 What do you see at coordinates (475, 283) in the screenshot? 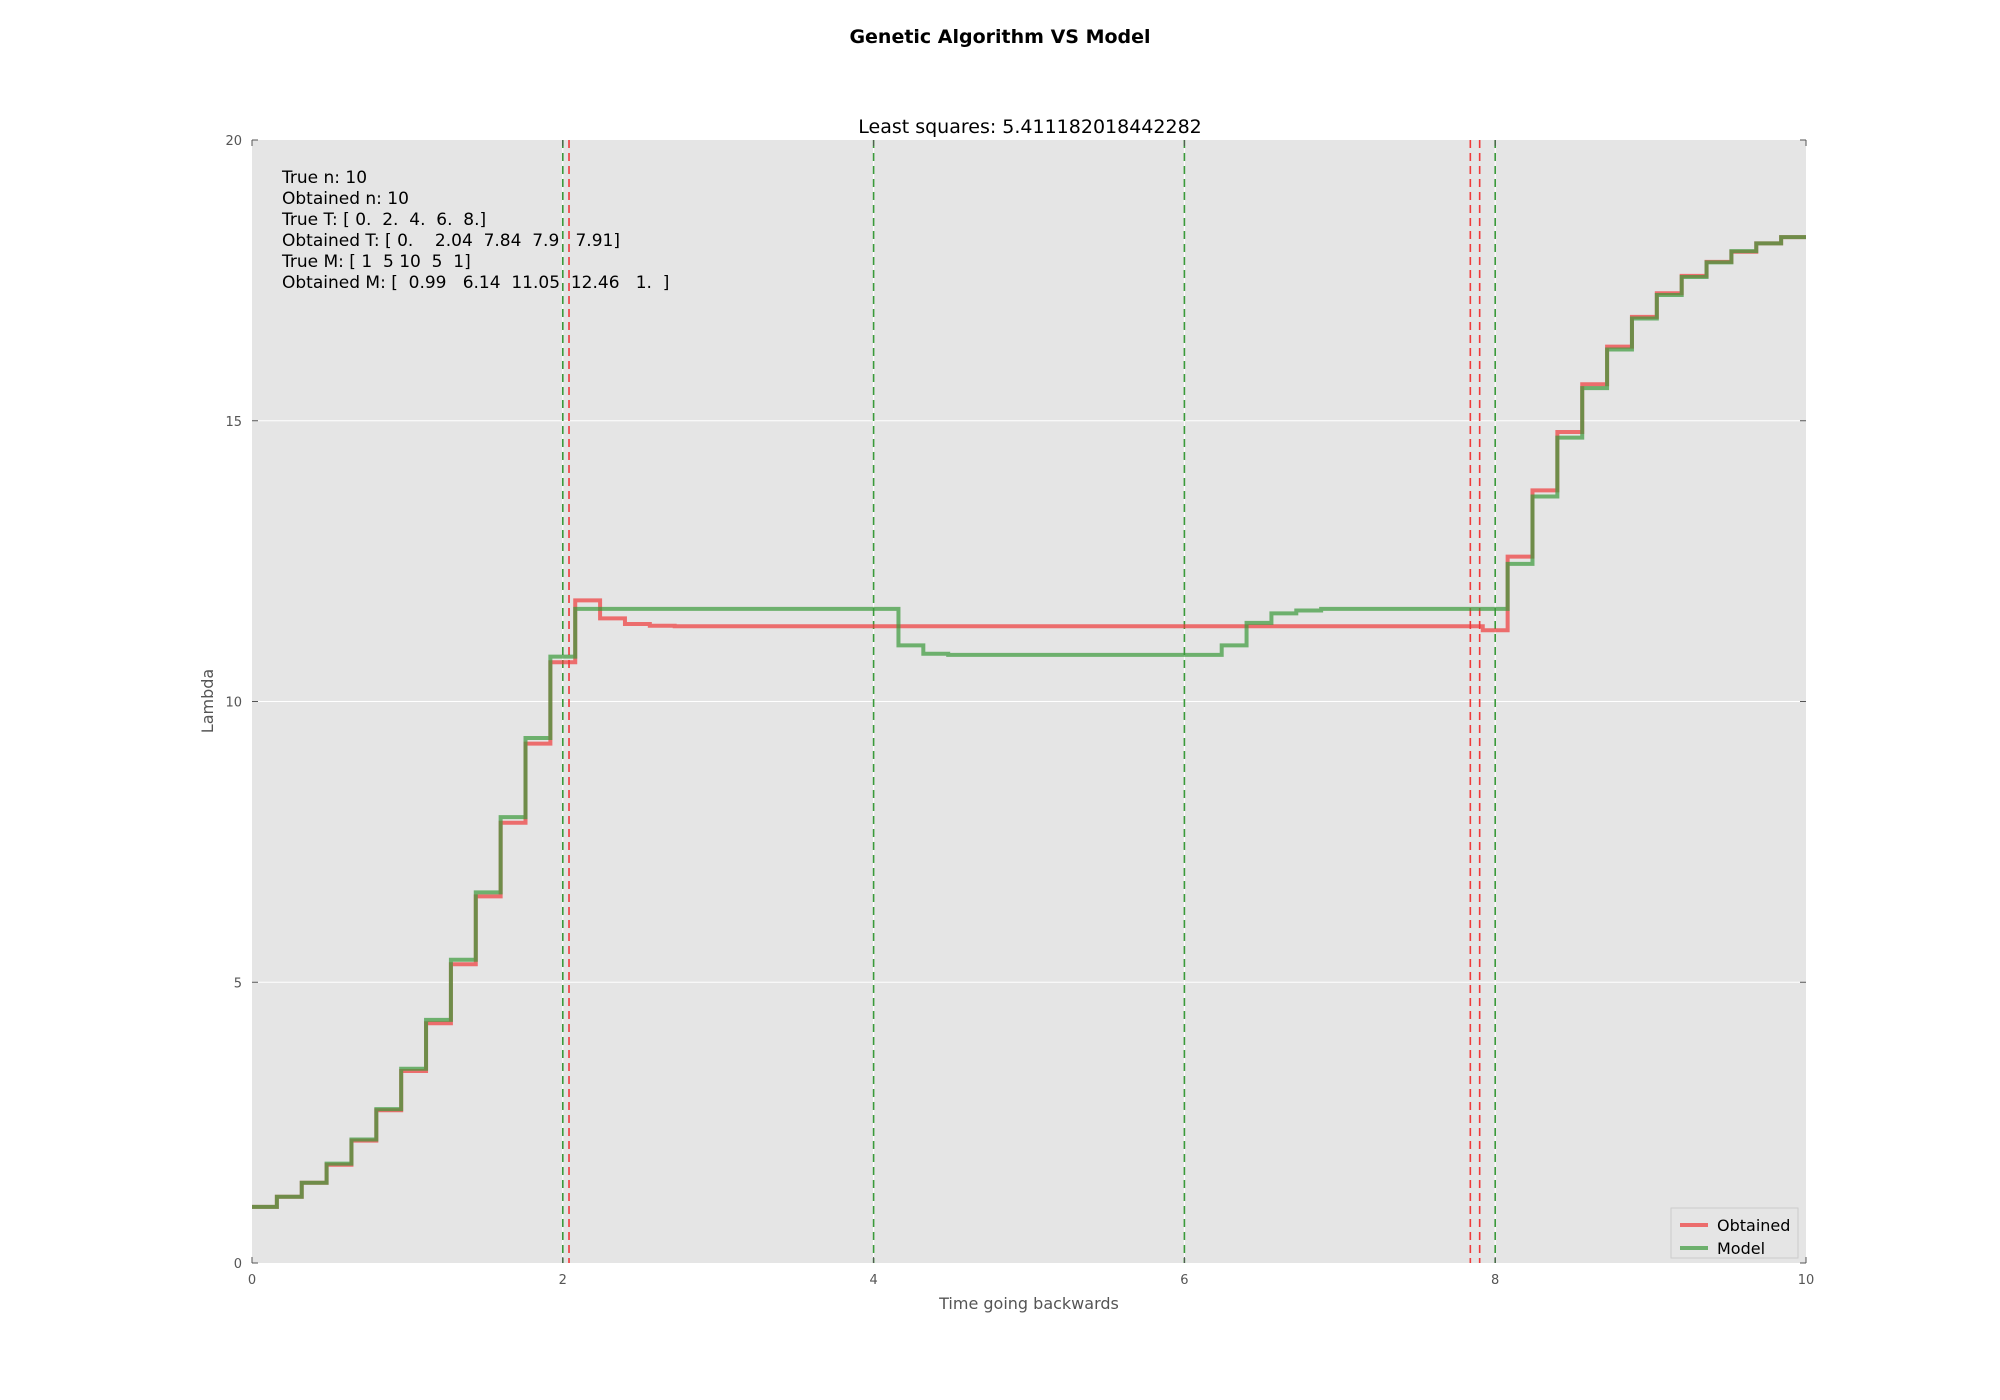
I see `annotation-line: Obtained M: [ 0.99 6.14 11.05 12.46 1. ]` at bounding box center [475, 283].